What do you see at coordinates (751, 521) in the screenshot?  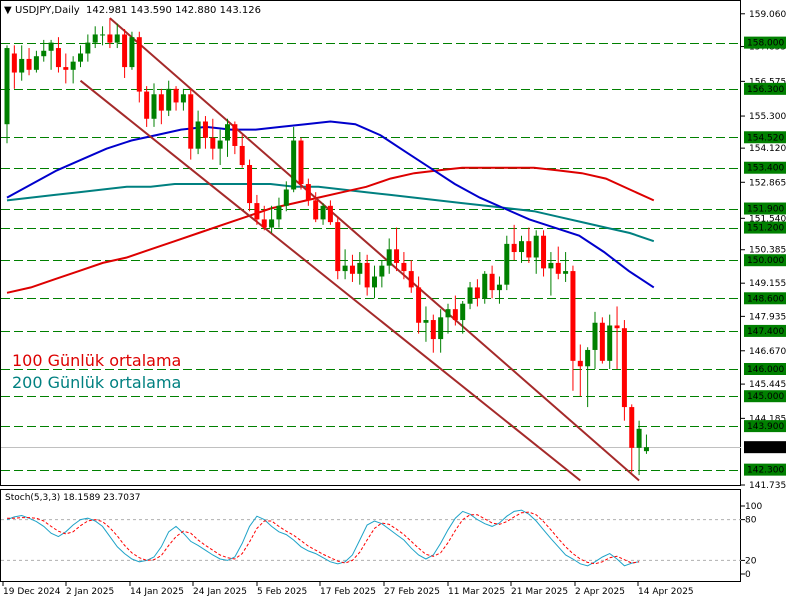 I see `stochastic-tick-label: 80` at bounding box center [751, 521].